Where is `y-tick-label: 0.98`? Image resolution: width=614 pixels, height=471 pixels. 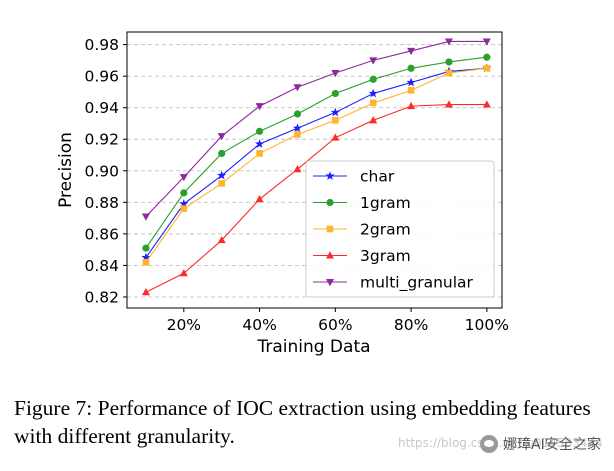 y-tick-label: 0.98 is located at coordinates (101, 45).